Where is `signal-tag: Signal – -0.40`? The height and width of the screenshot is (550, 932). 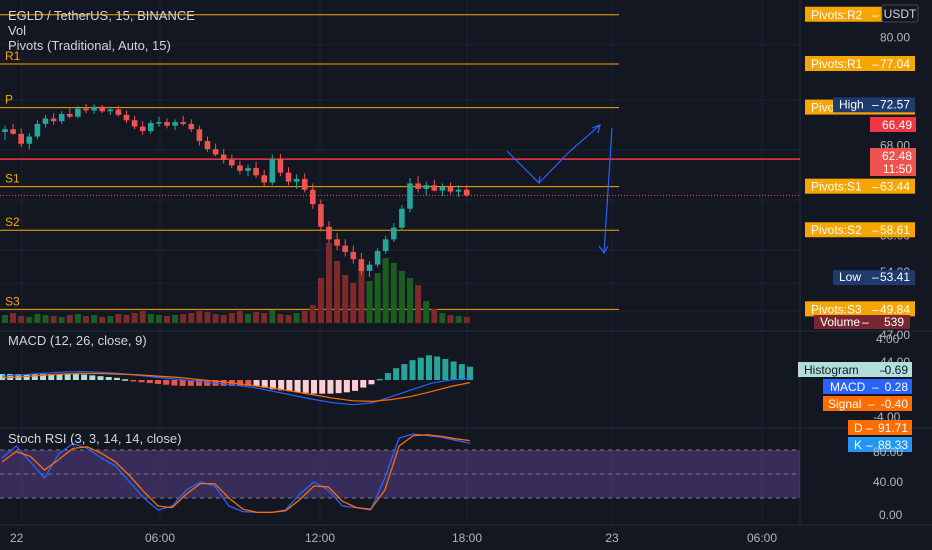
signal-tag: Signal – -0.40 is located at coordinates (867, 403).